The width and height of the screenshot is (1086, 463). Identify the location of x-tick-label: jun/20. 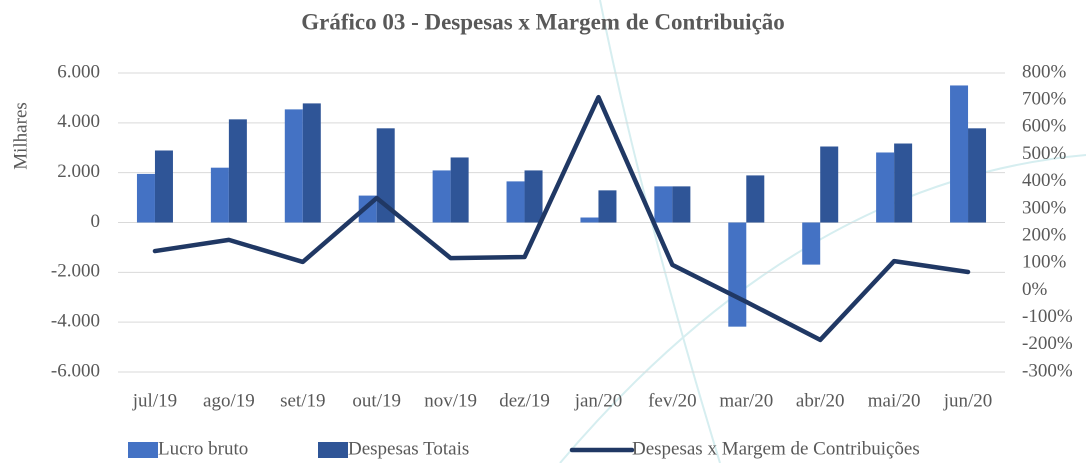
(968, 400).